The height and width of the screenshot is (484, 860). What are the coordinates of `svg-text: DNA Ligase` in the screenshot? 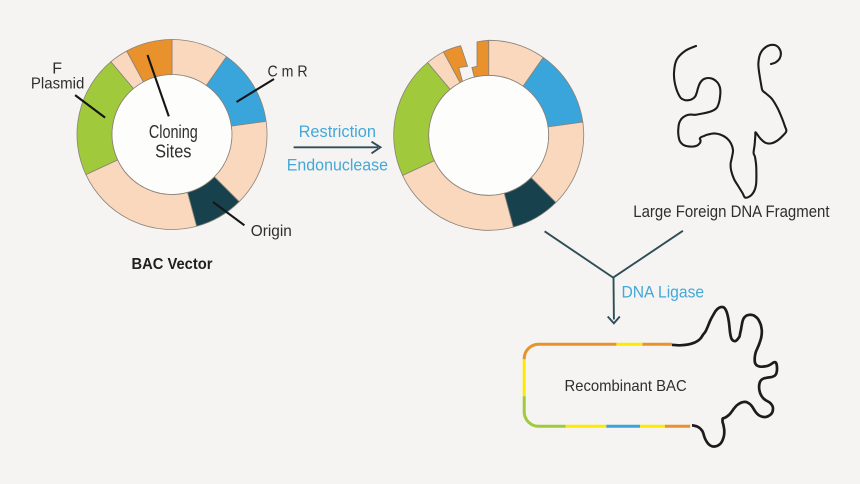 It's located at (662, 292).